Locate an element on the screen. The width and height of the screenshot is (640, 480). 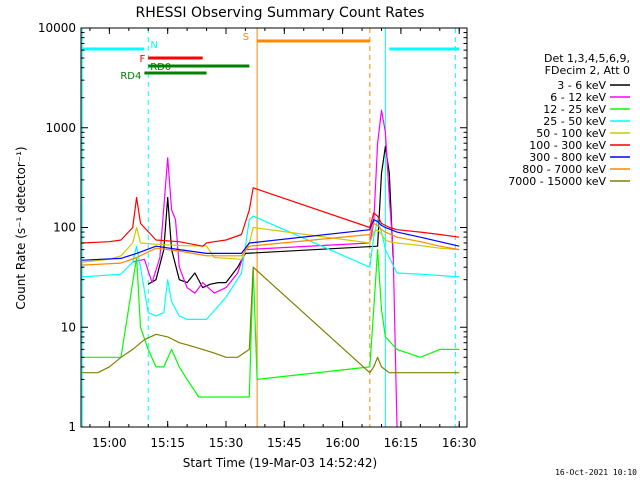
x-tick-label-1: 15:15 is located at coordinates (167, 443).